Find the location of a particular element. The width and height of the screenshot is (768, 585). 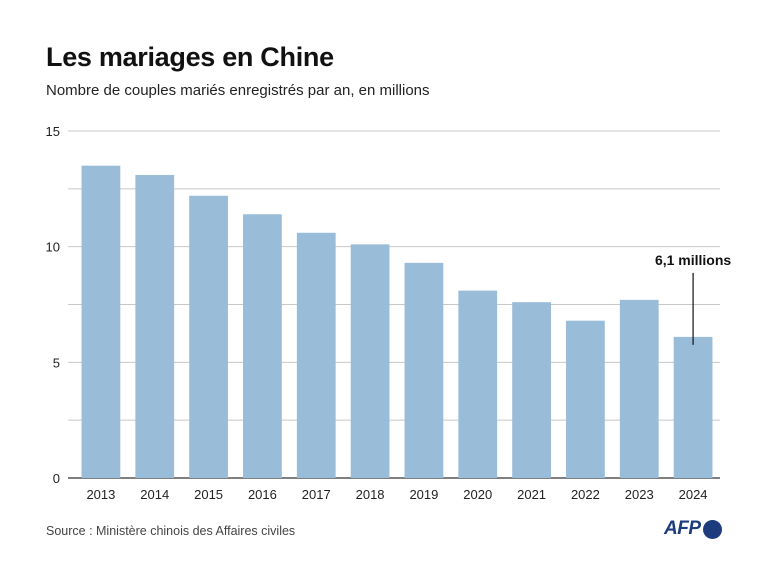

x-tick-label: 2023 is located at coordinates (639, 494).